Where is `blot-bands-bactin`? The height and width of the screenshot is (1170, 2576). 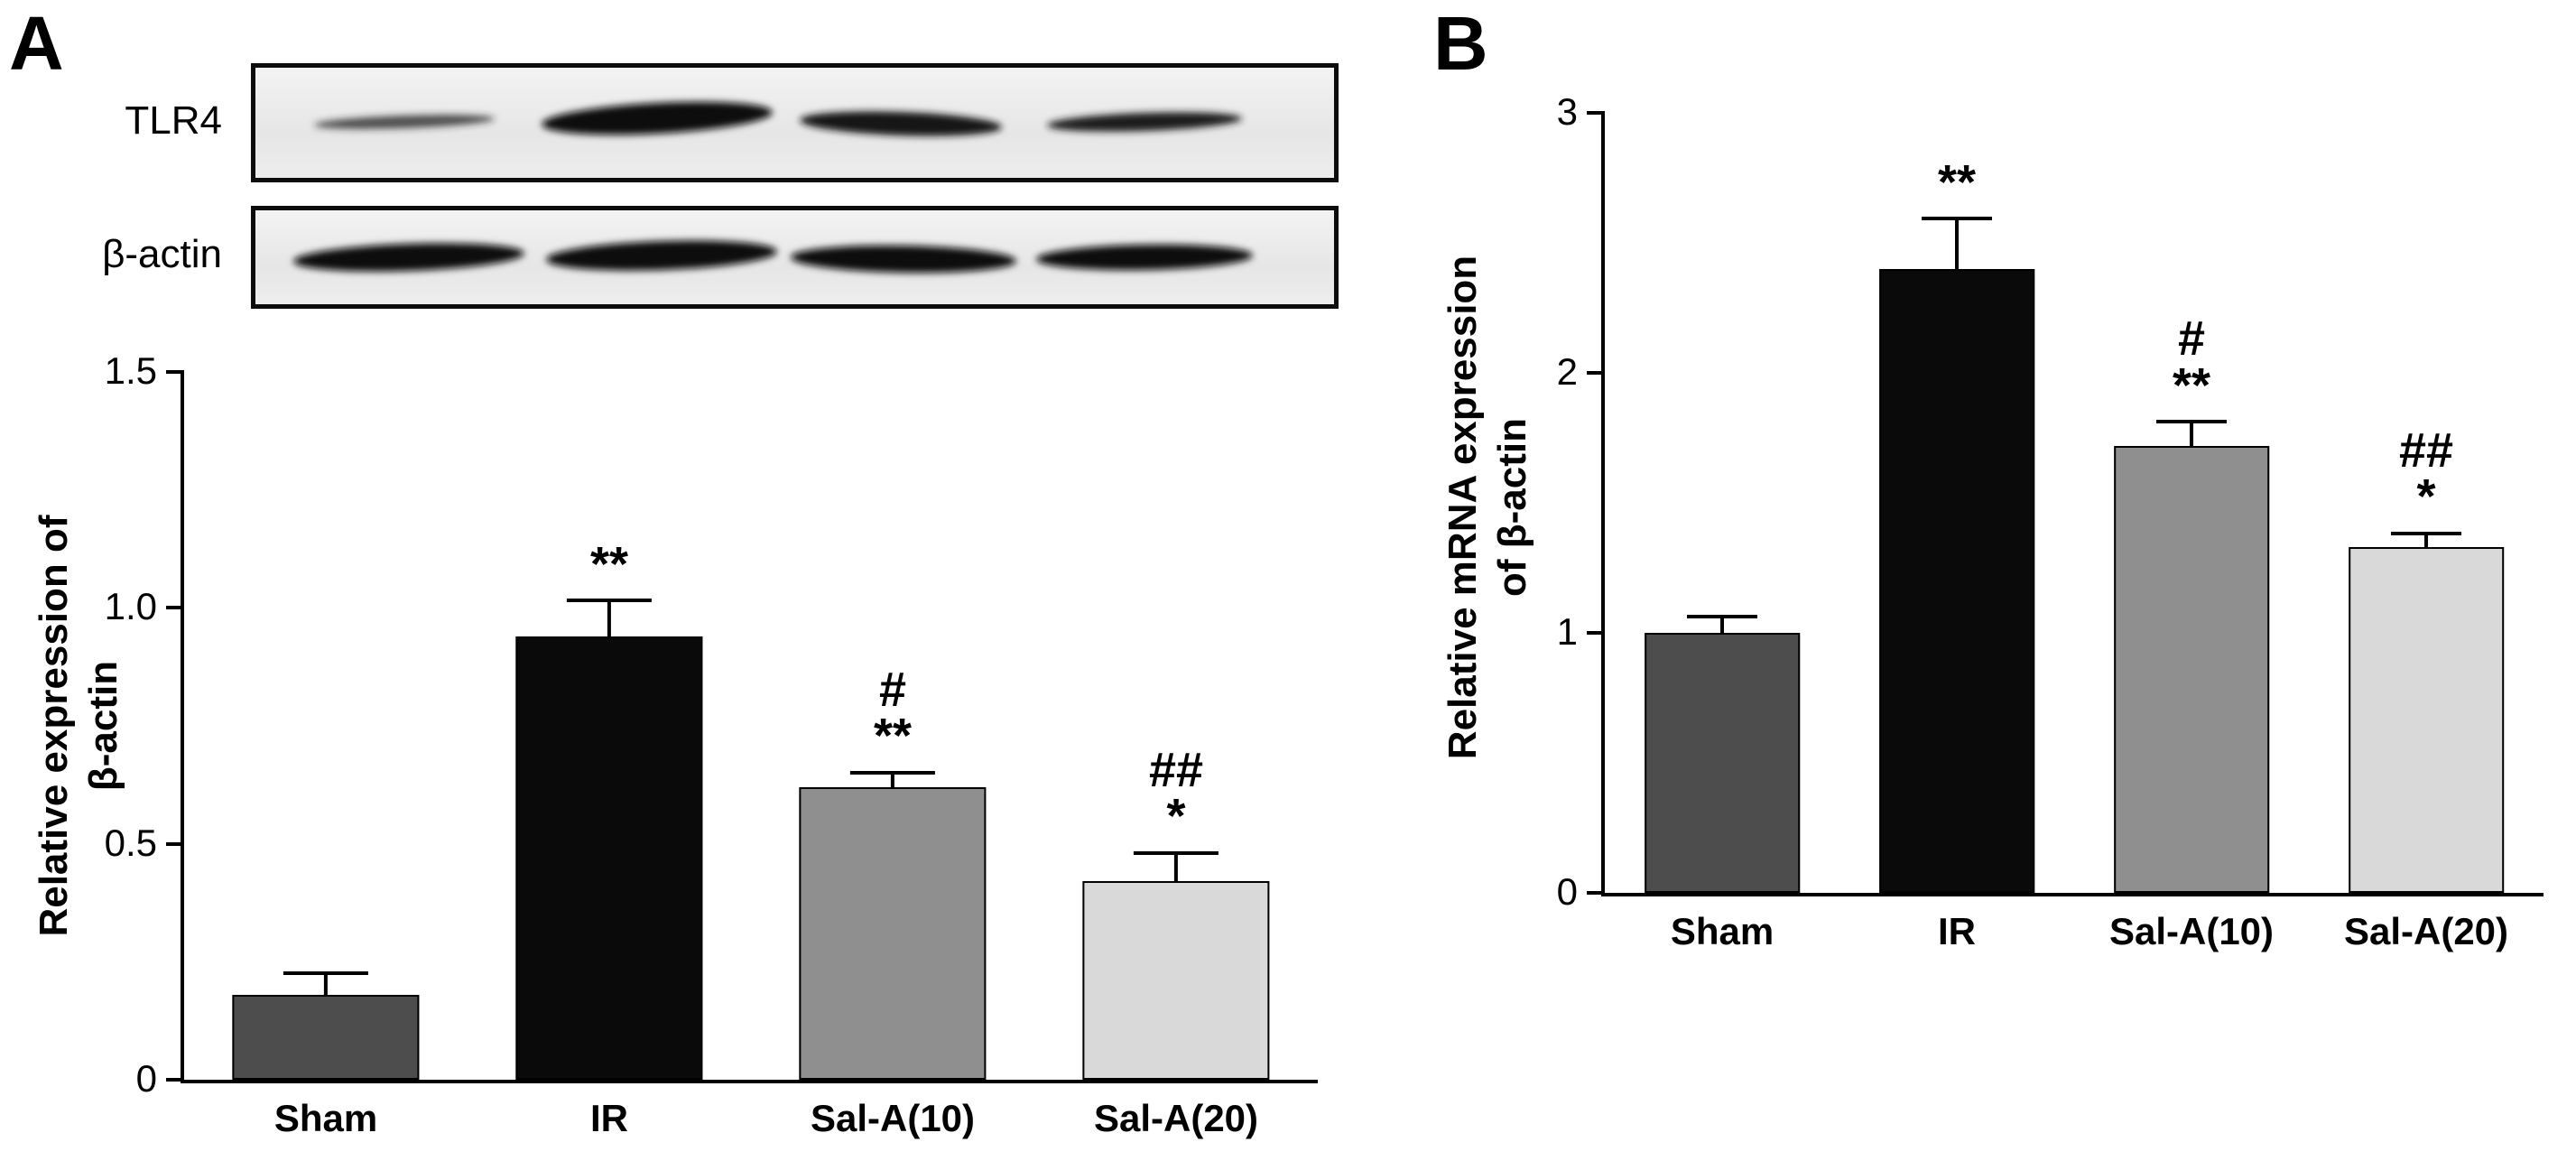
blot-bands-bactin is located at coordinates (773, 257).